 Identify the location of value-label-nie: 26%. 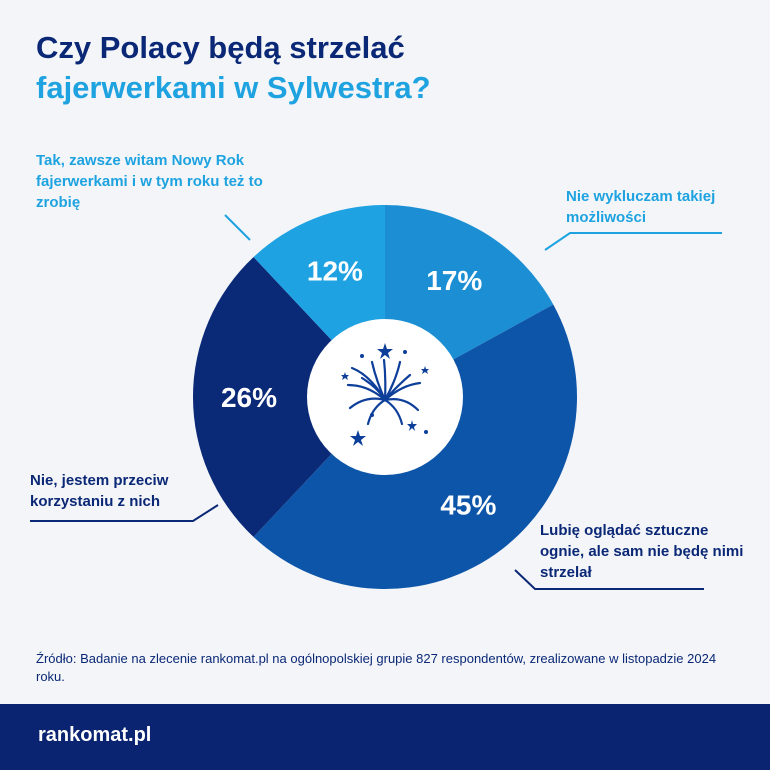
(249, 397).